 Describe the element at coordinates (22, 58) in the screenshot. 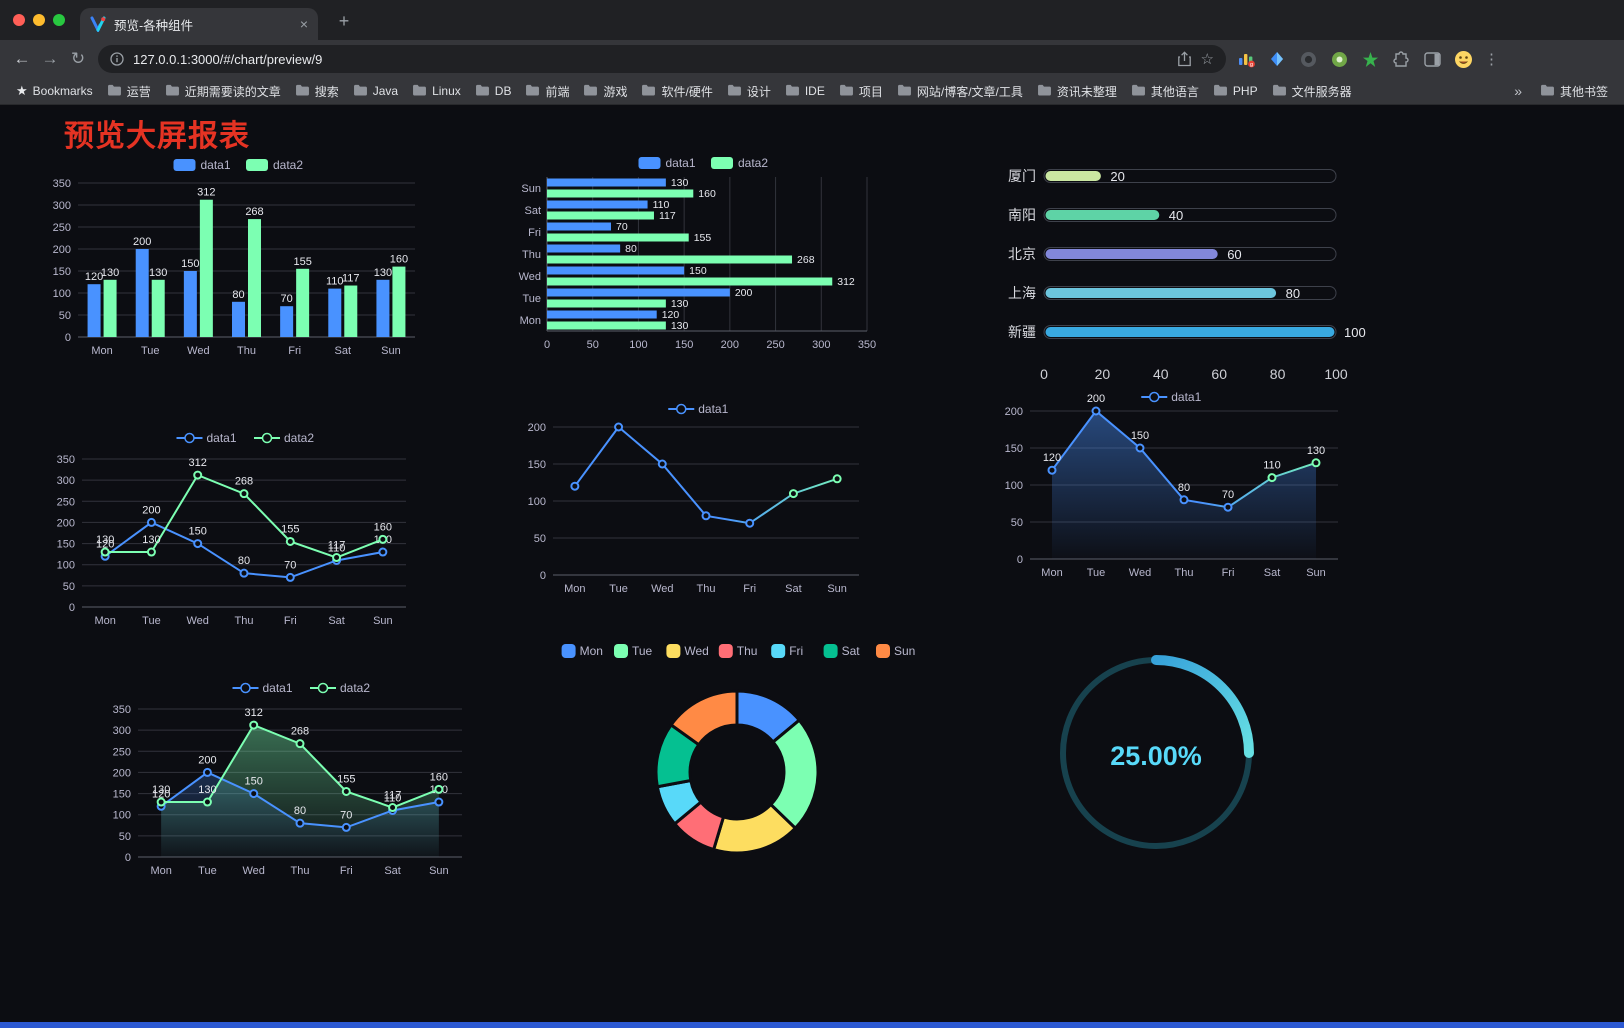

I see `back-button: ←` at that location.